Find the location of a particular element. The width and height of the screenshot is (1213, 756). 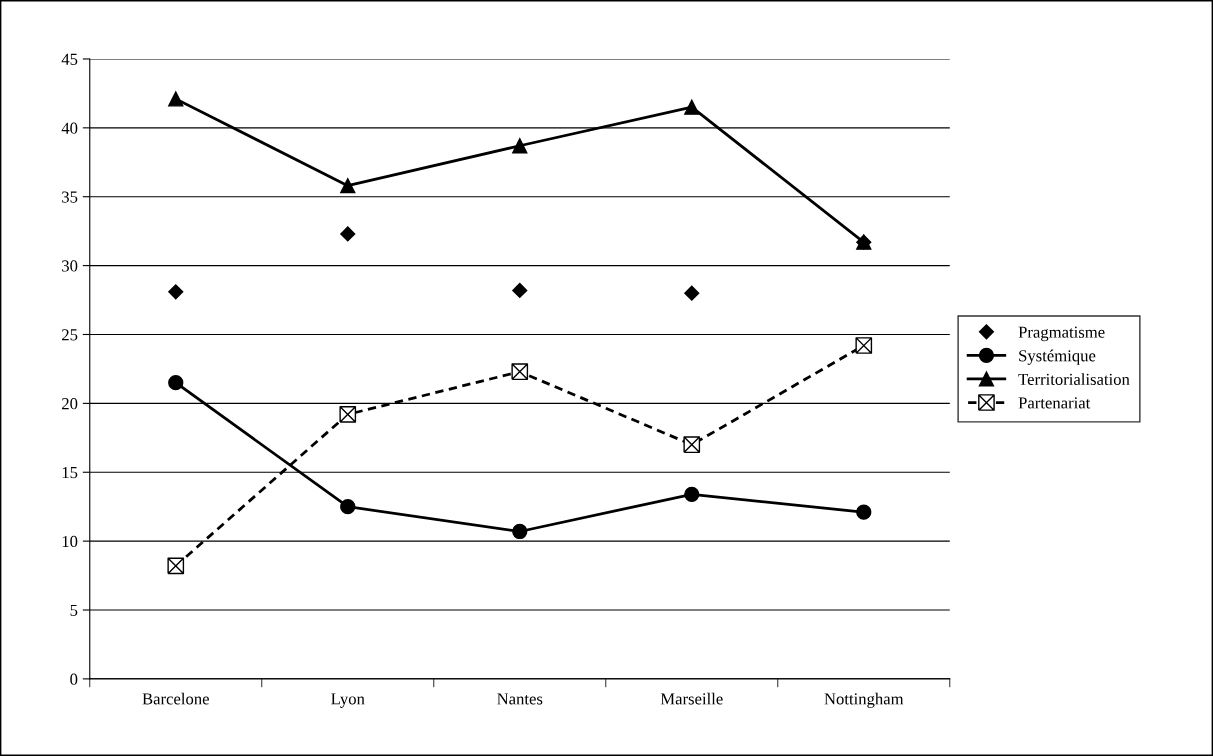

y-tick-label: 25 is located at coordinates (70, 335).